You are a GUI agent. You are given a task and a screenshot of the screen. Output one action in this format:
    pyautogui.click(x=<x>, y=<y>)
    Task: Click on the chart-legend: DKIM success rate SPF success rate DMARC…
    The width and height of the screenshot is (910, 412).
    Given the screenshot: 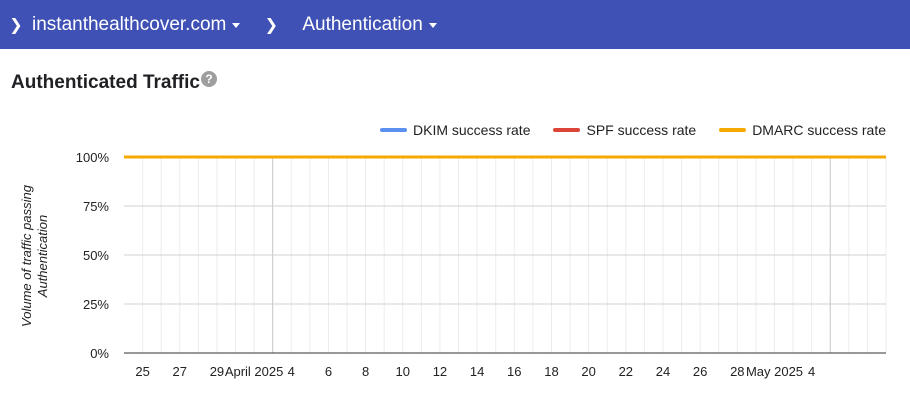 What is the action you would take?
    pyautogui.click(x=633, y=130)
    